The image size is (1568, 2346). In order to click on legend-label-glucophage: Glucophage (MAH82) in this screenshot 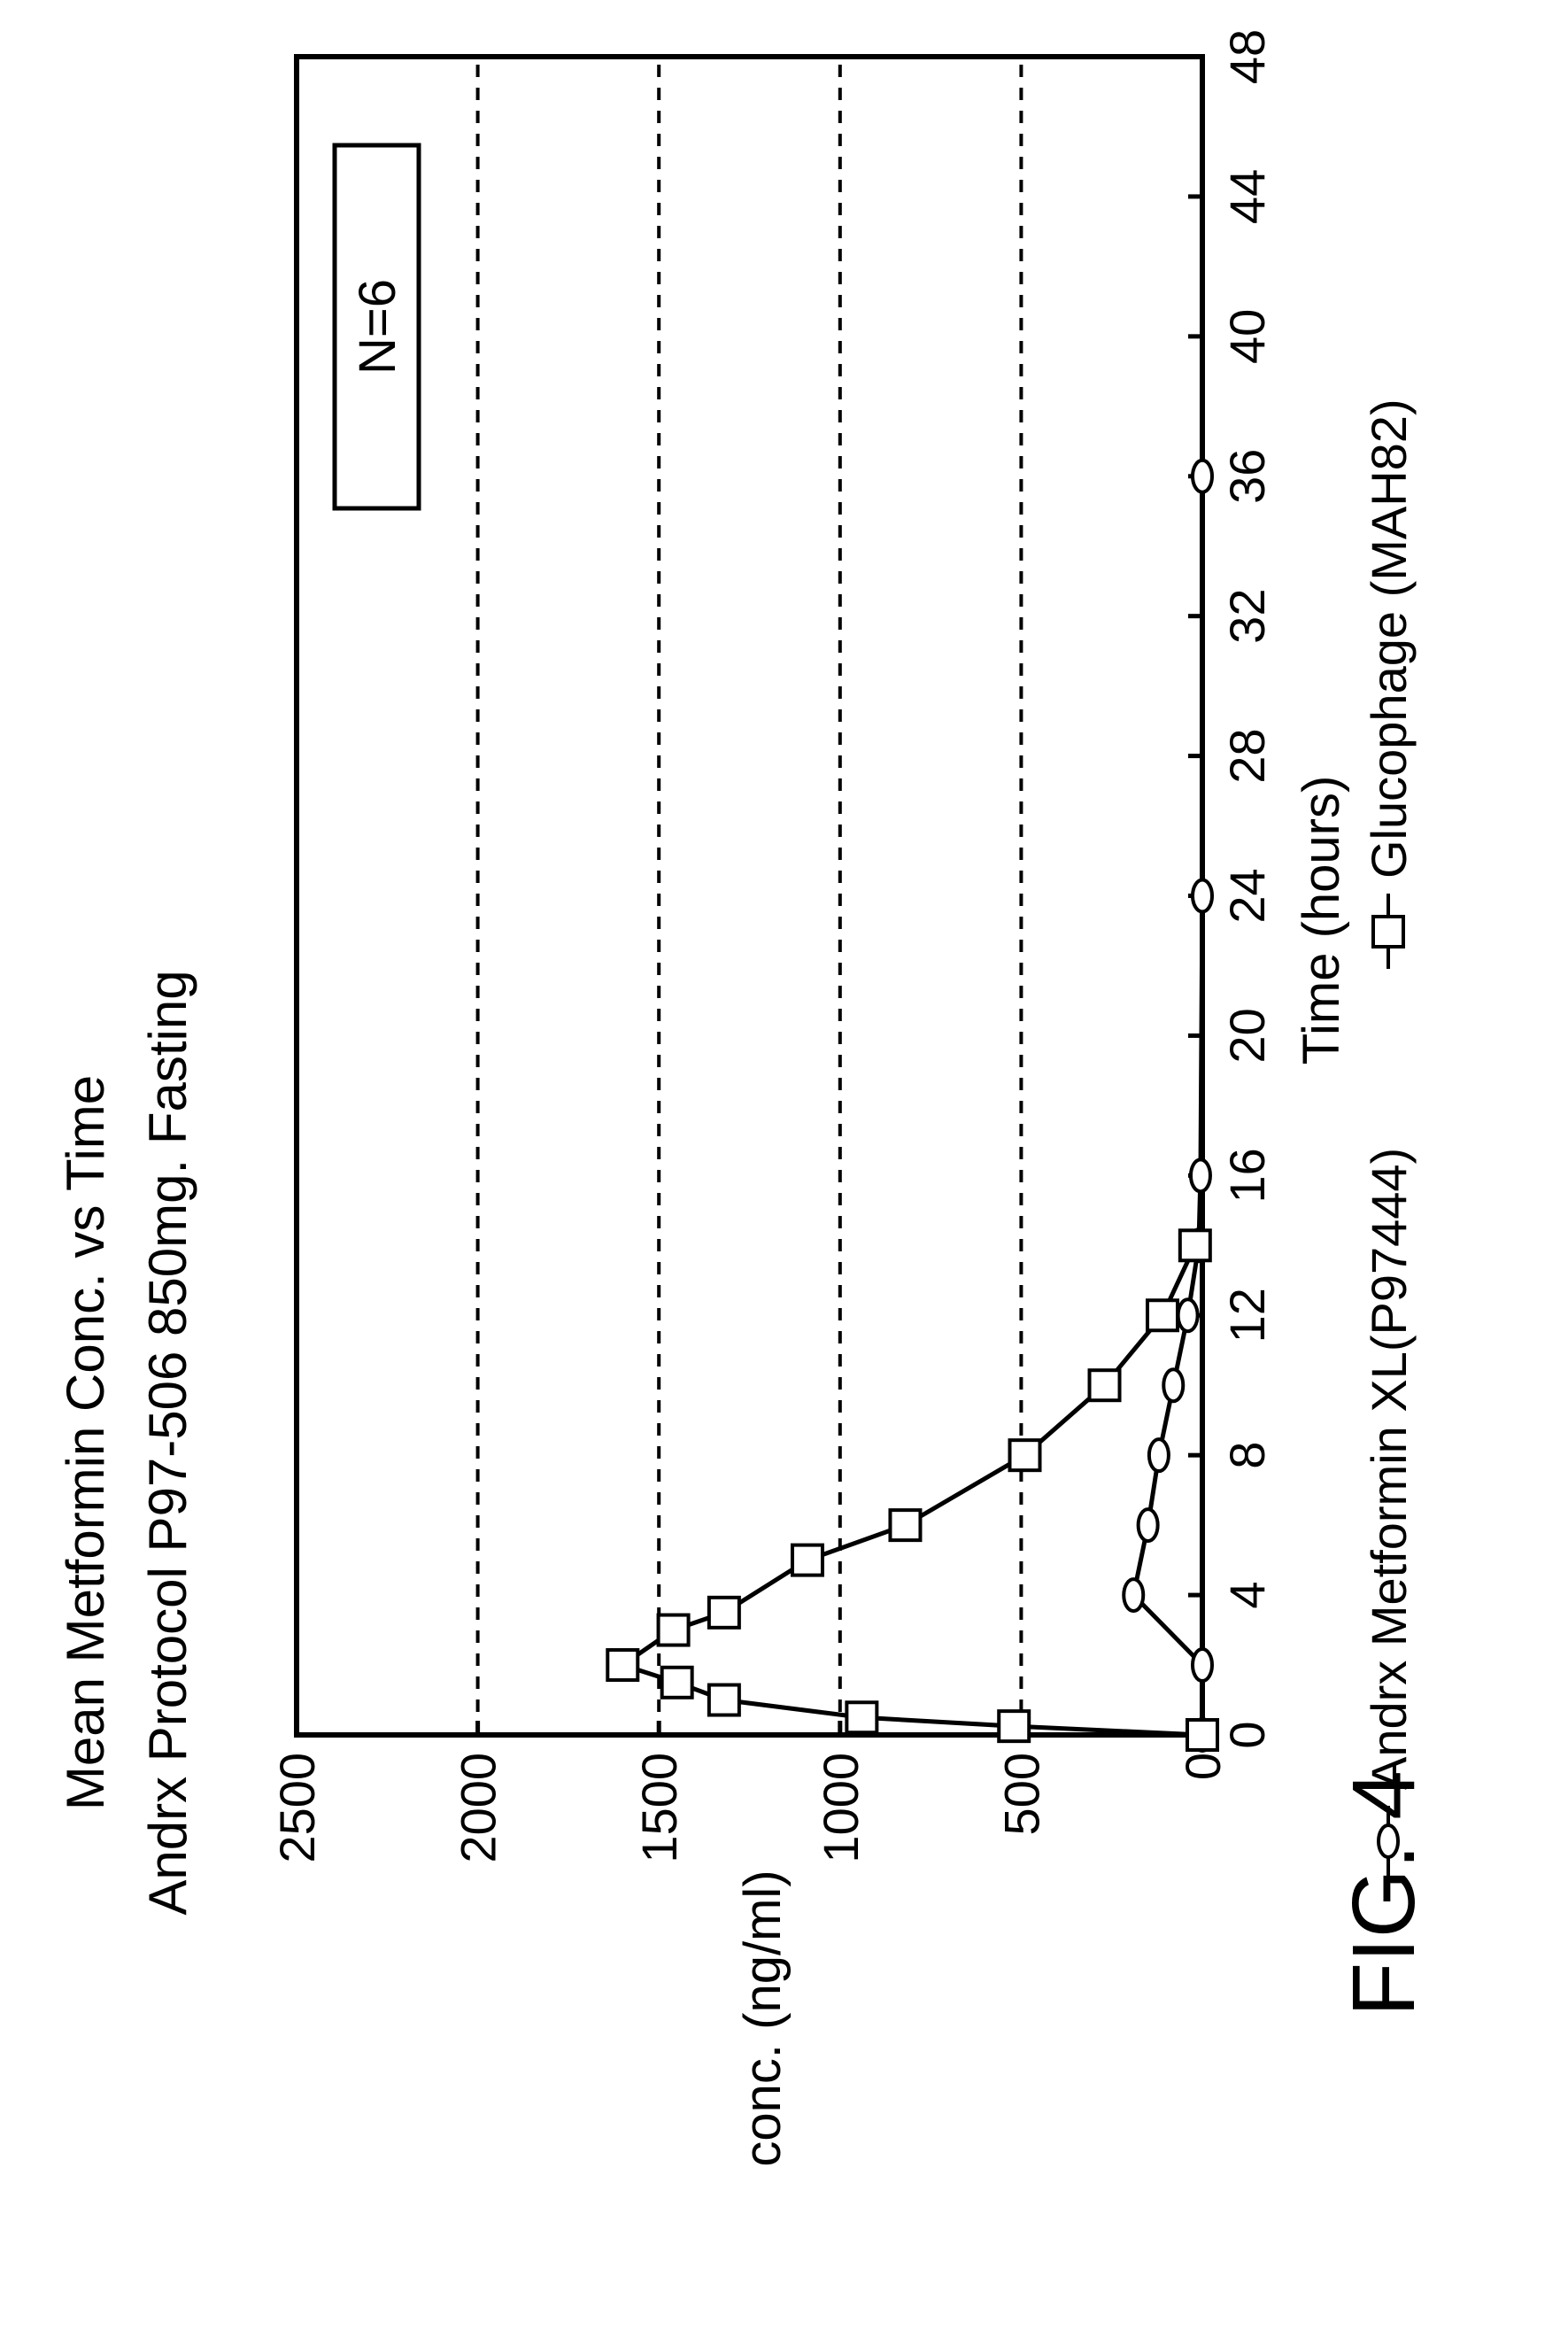, I will do `click(1389, 639)`.